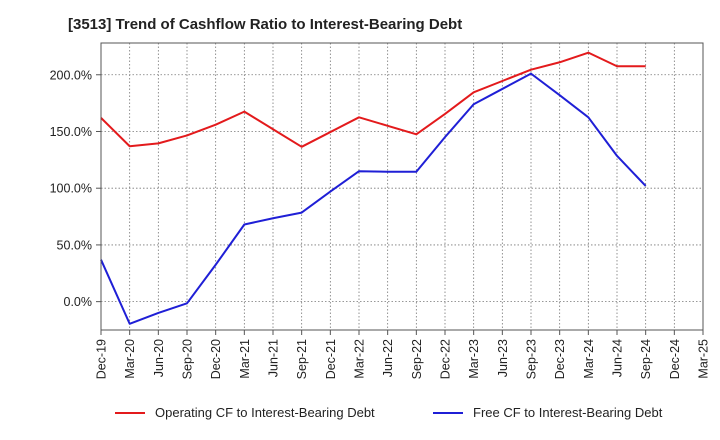  I want to click on x-tick-label: Sep-23, so click(532, 359).